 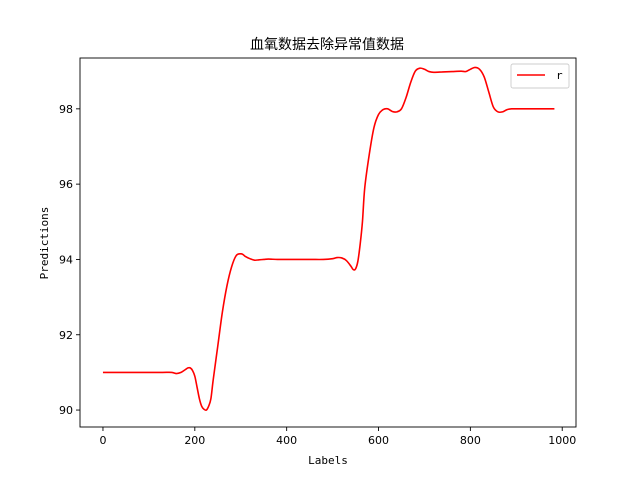 What do you see at coordinates (559, 75) in the screenshot?
I see `legend-label-r: r` at bounding box center [559, 75].